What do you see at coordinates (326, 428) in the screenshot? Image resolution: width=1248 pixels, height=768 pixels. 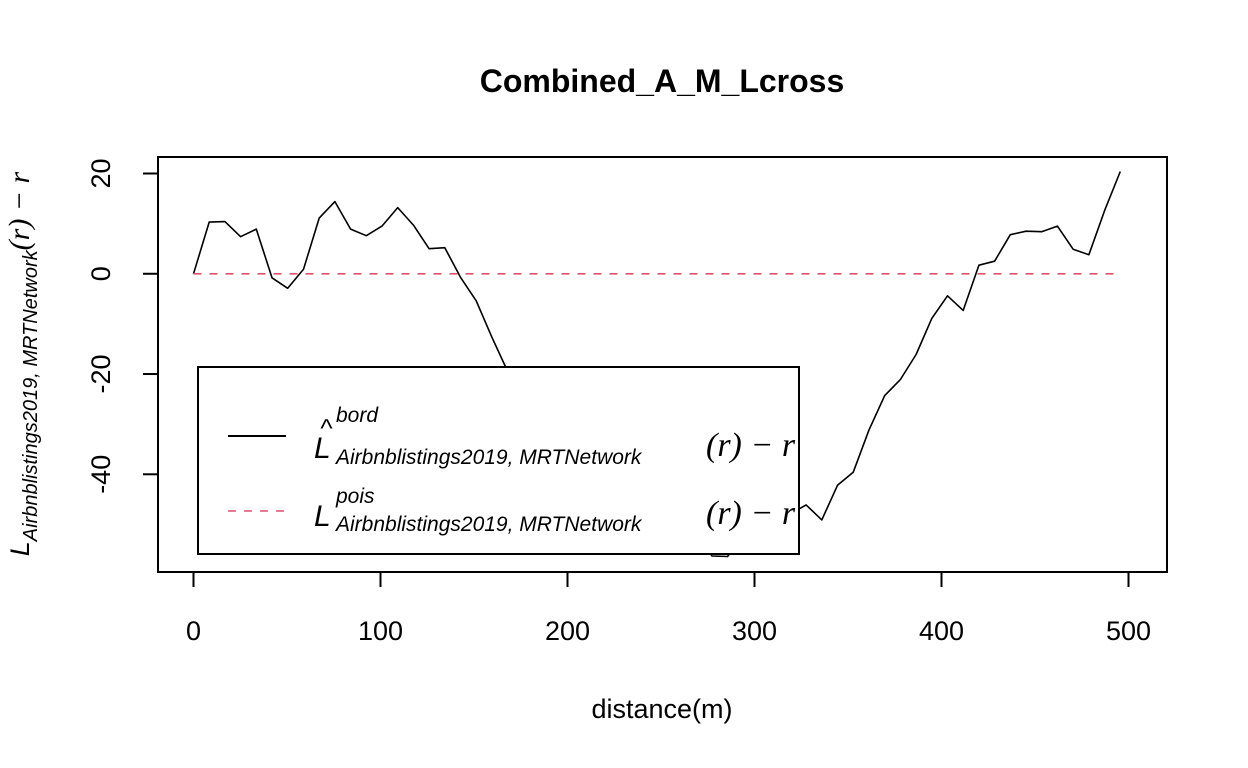 I see `legend-label-bord-hat: ^` at bounding box center [326, 428].